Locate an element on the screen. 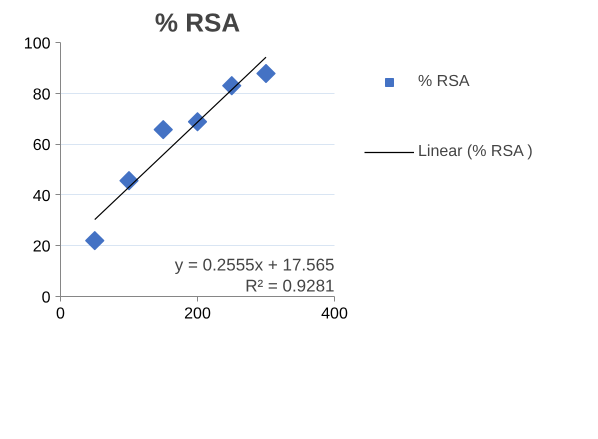  legend-label: Linear (% RSA ) is located at coordinates (475, 152).